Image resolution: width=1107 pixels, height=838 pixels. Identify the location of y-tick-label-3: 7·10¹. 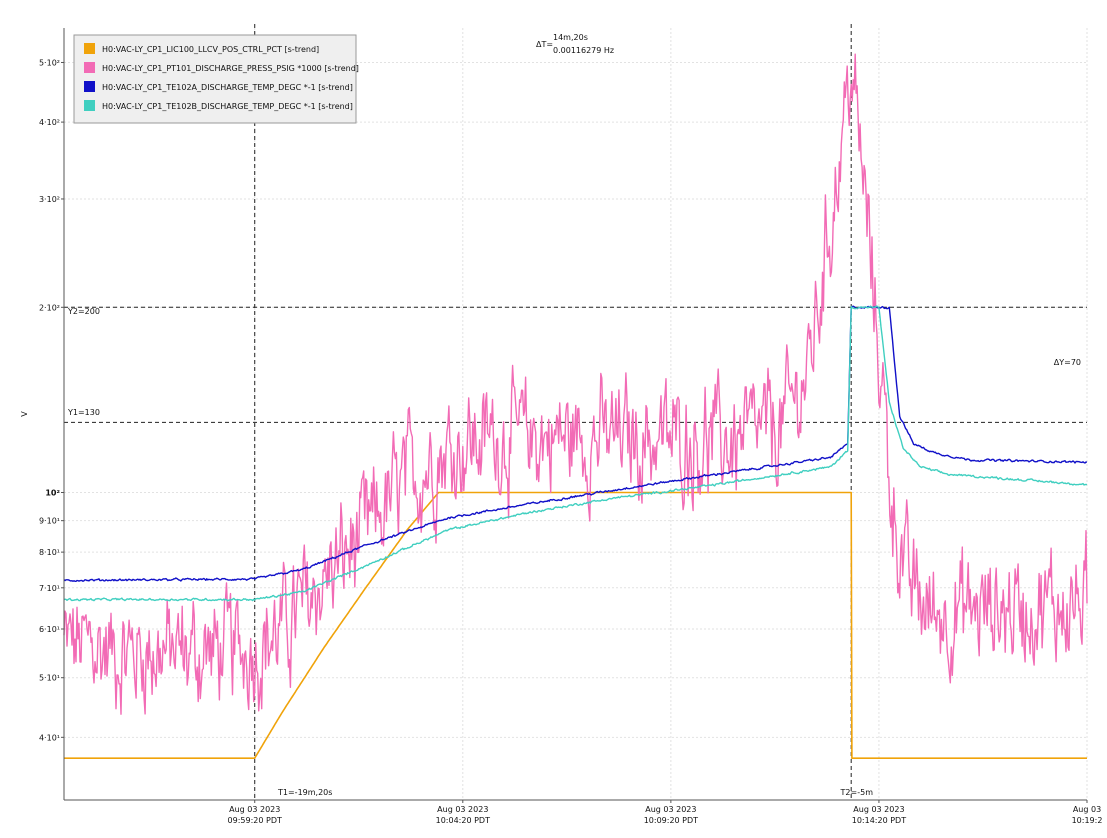
(49, 588).